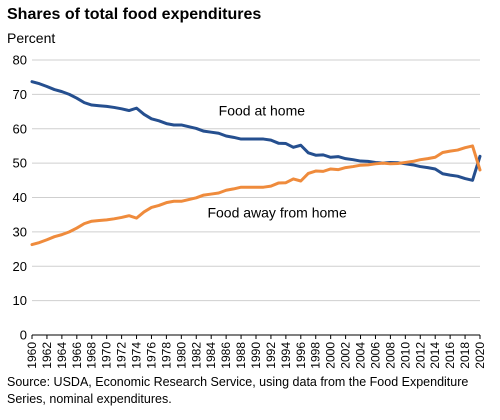  Describe the element at coordinates (226, 355) in the screenshot. I see `x-tick-label: 1986` at that location.